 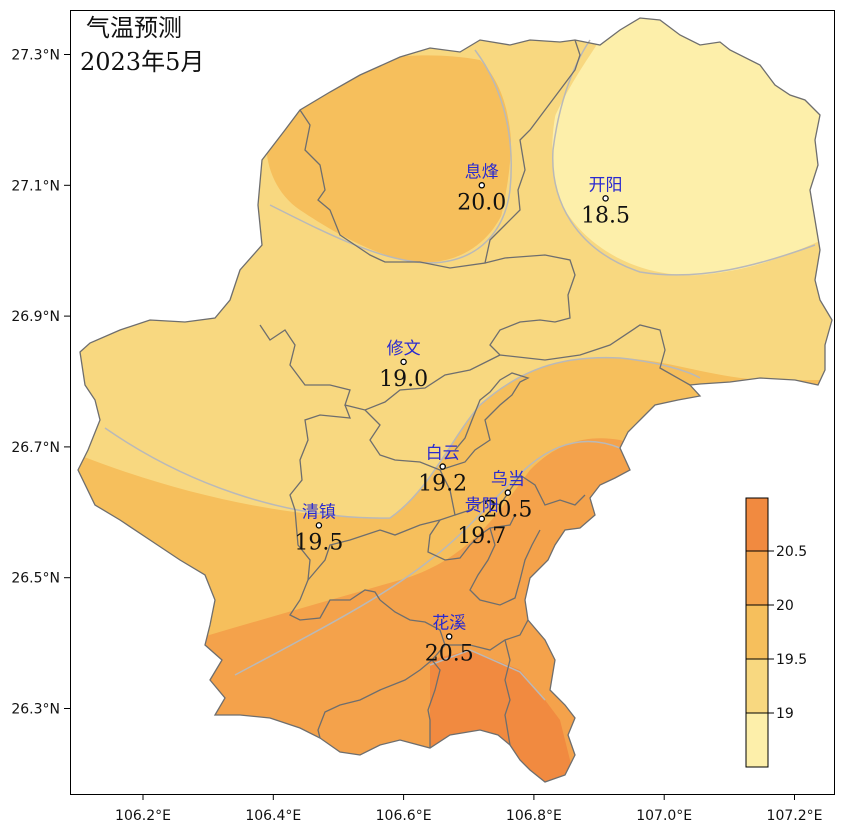 I want to click on city-贵阳: 贵阳 19.7, so click(x=481, y=522).